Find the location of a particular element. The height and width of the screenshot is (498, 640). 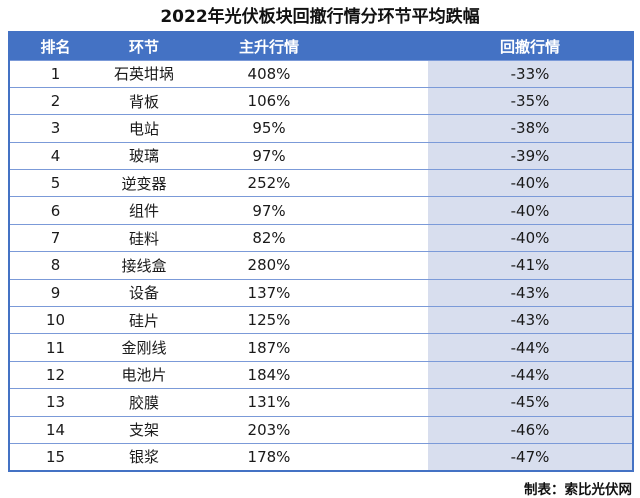

rank-cell: 3 is located at coordinates (55, 128).